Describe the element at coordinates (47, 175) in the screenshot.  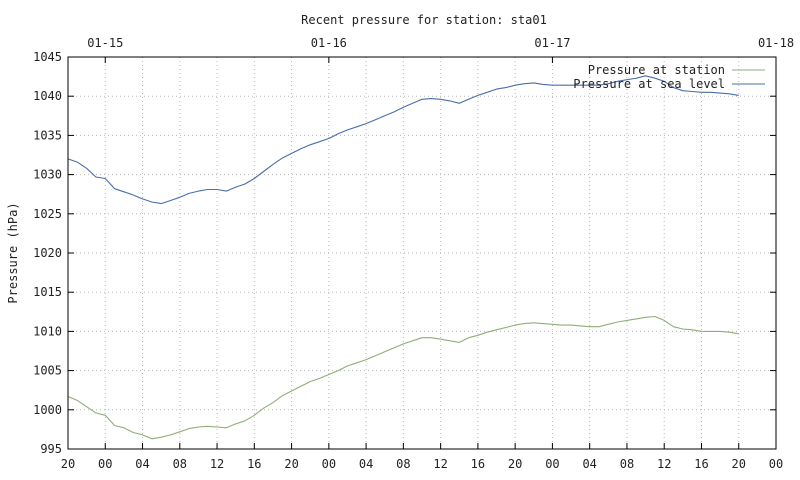
I see `y-tick-label: 1030` at that location.